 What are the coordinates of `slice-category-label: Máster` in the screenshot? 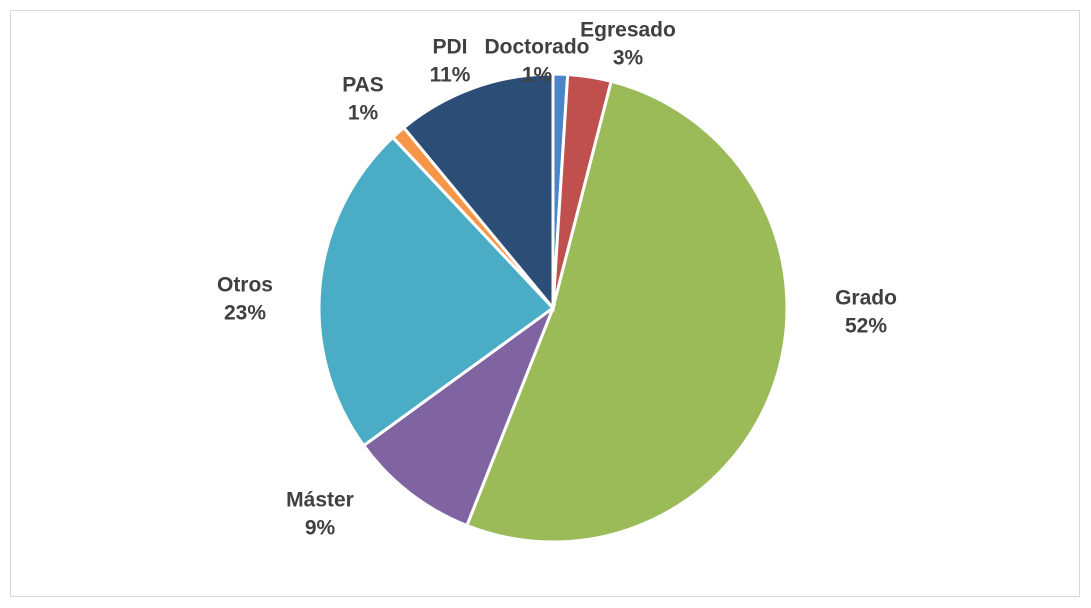 It's located at (320, 500).